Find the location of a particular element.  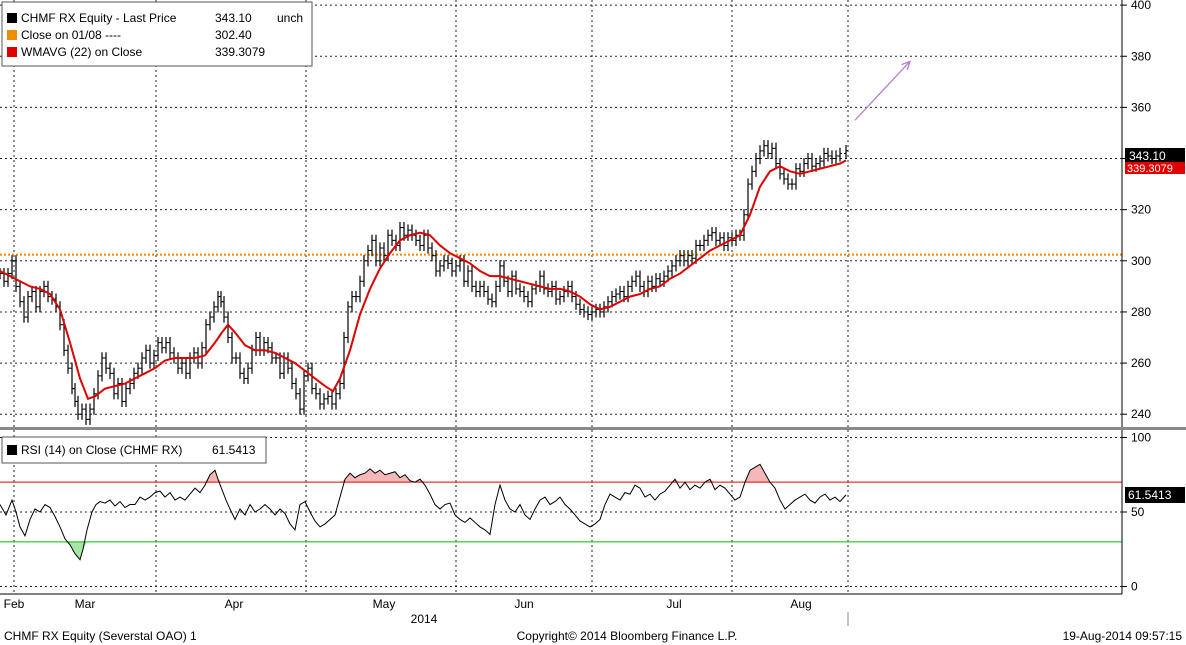

month-label-mar: Mar is located at coordinates (85, 604).